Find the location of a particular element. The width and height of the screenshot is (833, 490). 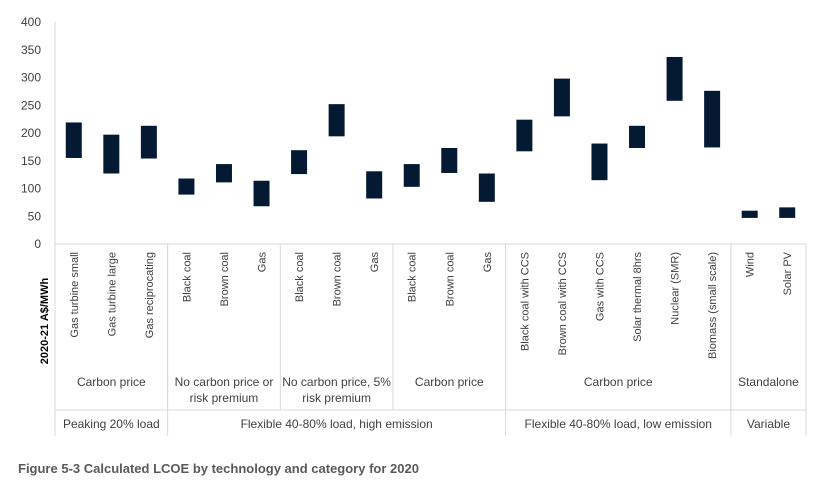

group-label: Flexible 40-80% load, low emission is located at coordinates (618, 424).